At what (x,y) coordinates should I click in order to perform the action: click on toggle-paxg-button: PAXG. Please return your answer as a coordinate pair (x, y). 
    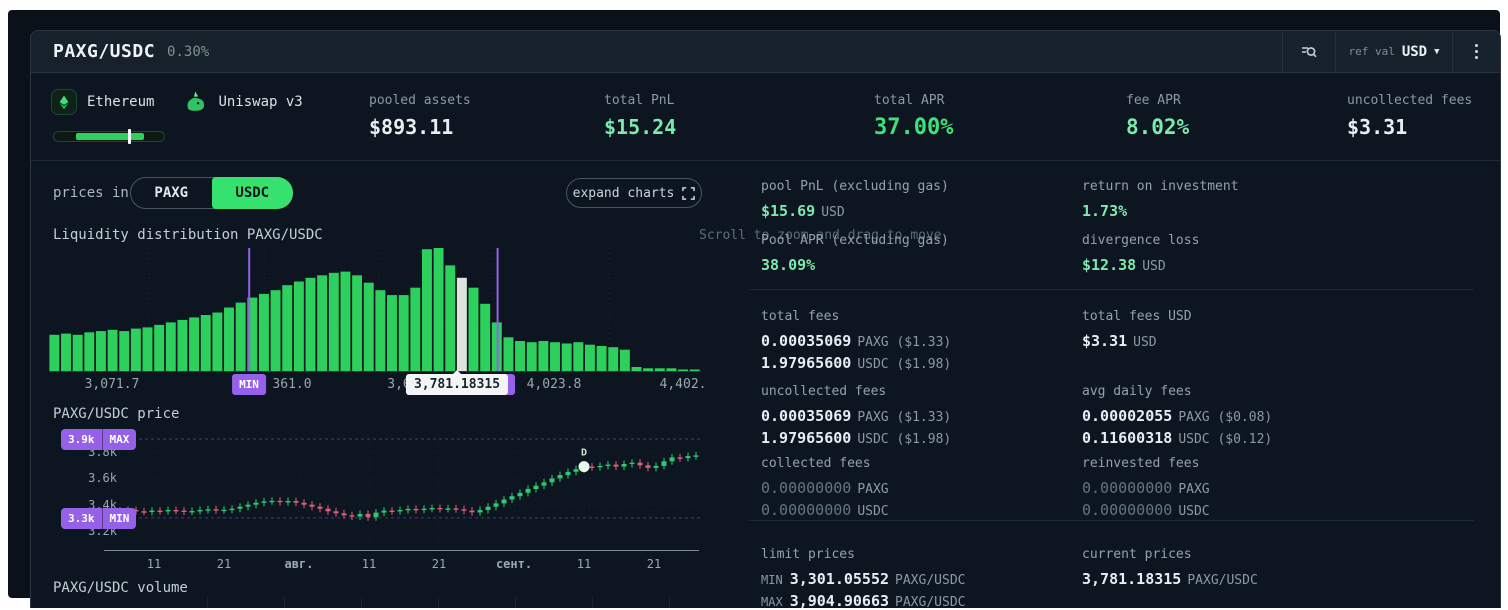
    Looking at the image, I should click on (171, 193).